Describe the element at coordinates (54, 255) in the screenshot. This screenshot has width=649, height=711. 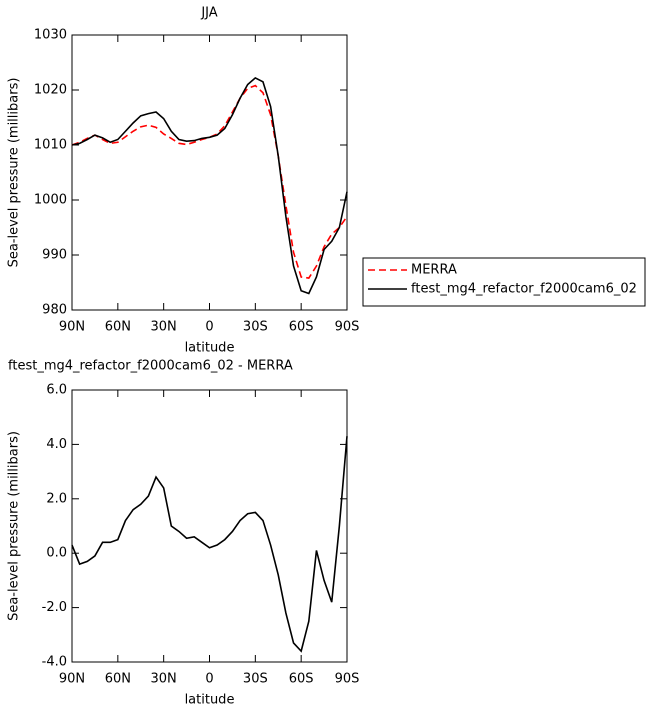
I see `y-tick-label: 990` at that location.